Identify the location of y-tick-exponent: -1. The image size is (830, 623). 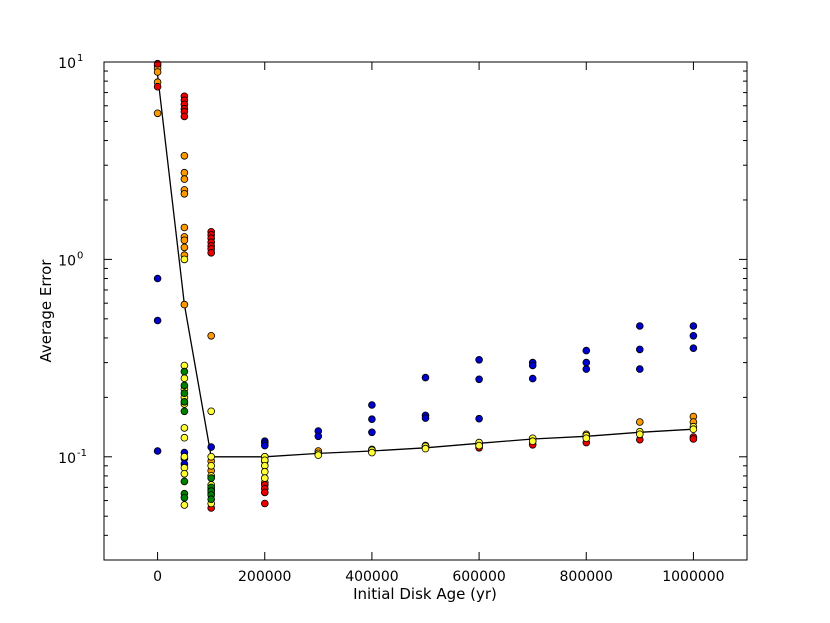
(82, 453).